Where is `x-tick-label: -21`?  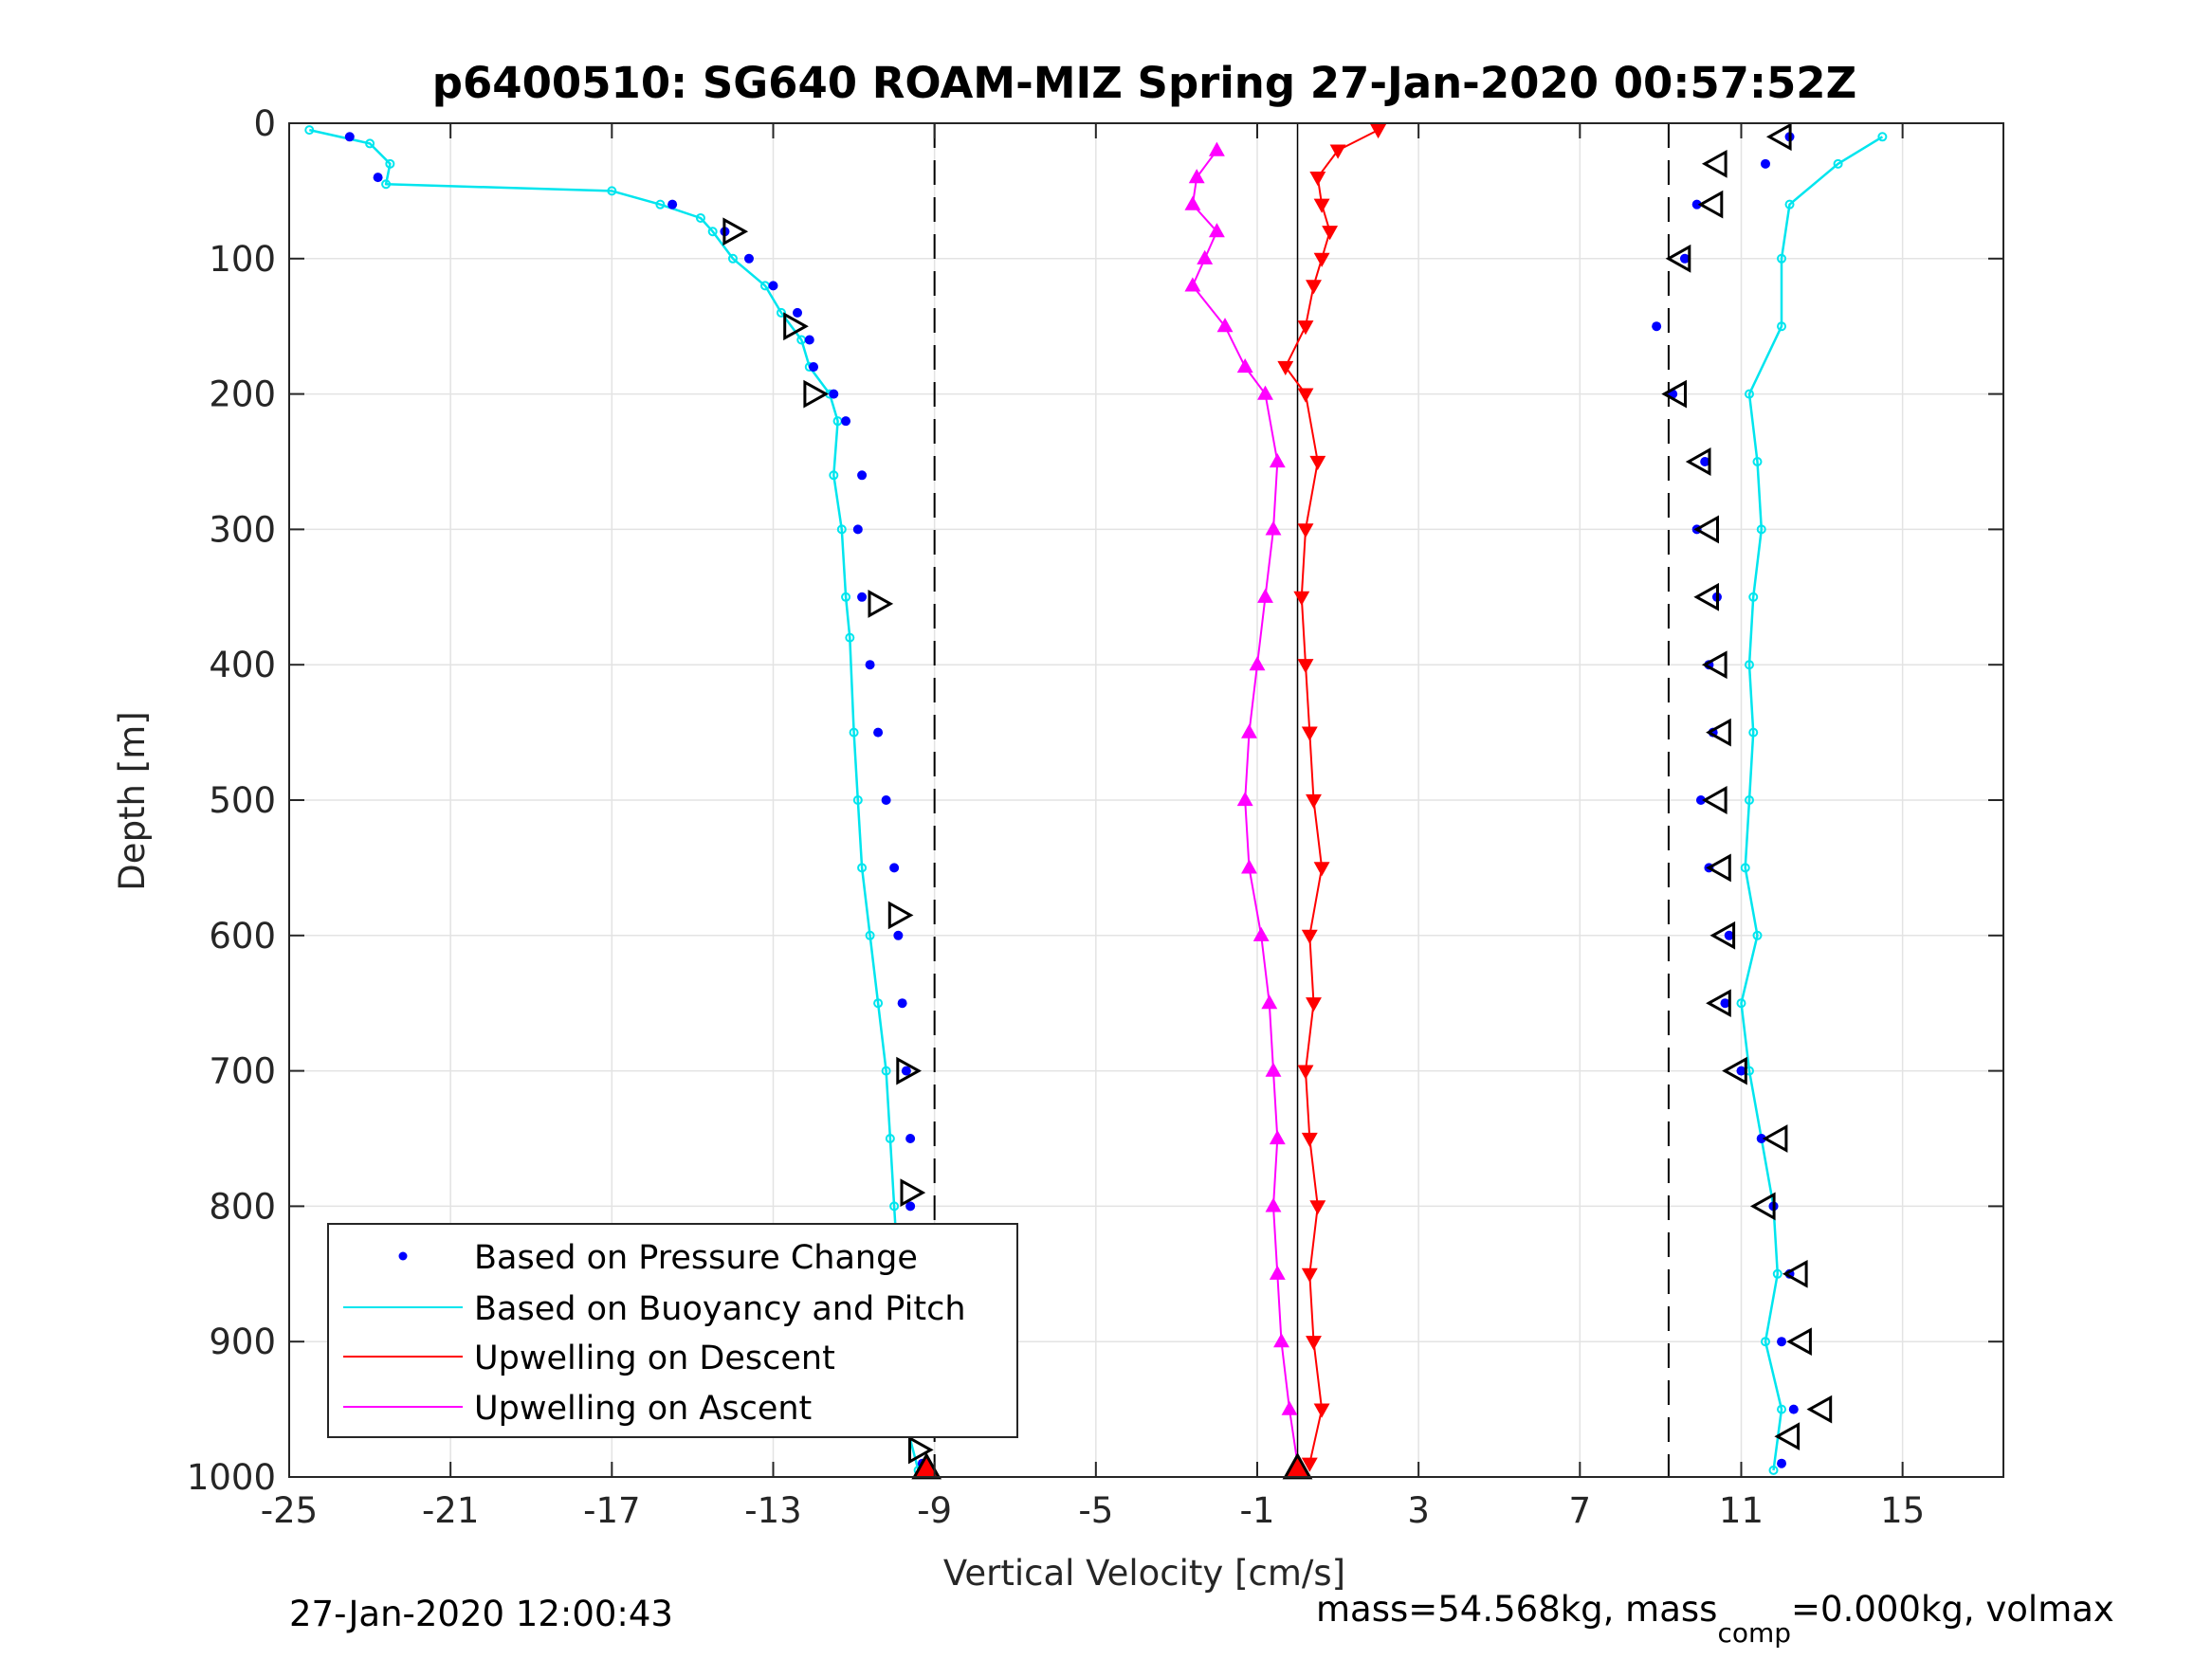
x-tick-label: -21 is located at coordinates (450, 1510).